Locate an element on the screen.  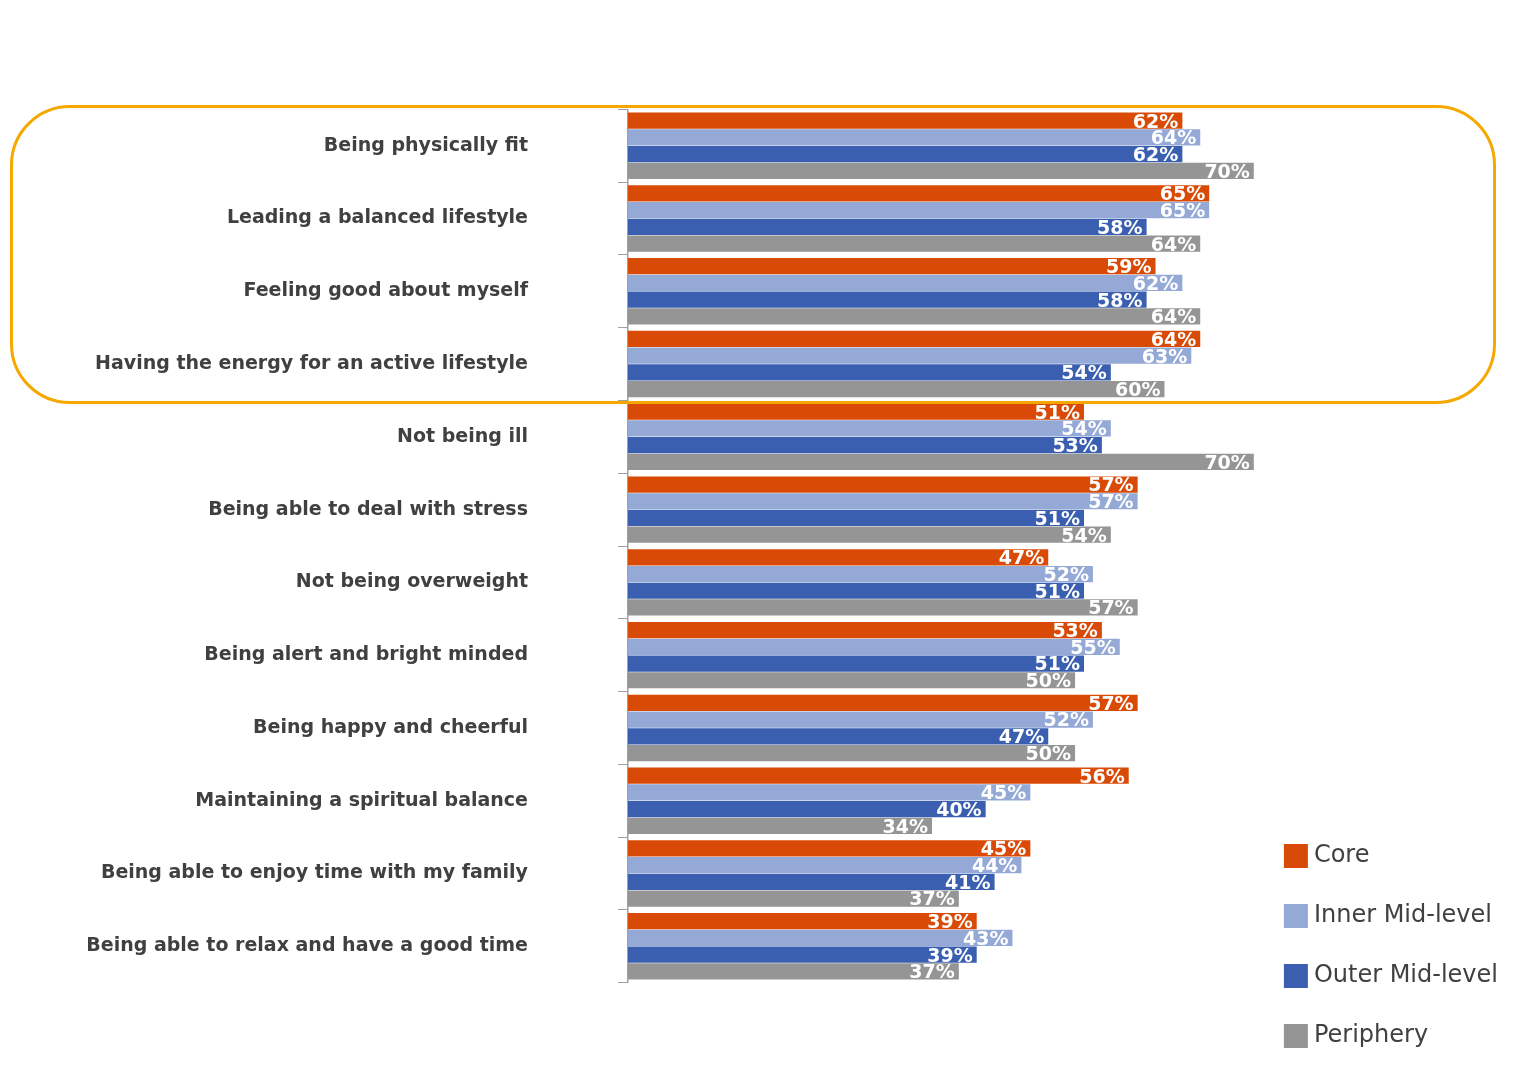
data-label: 50% is located at coordinates (1048, 680).